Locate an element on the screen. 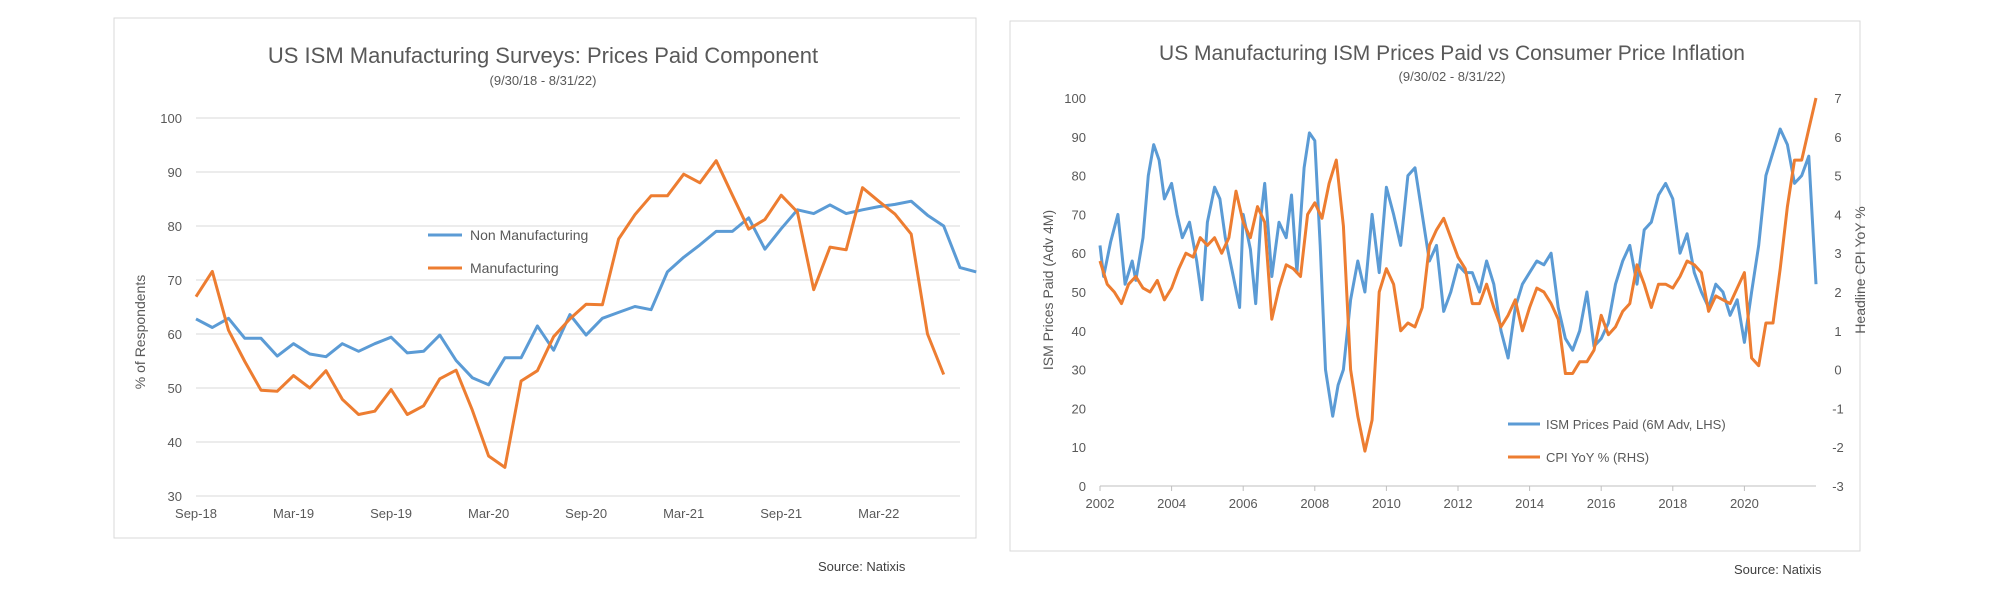 Image resolution: width=2016 pixels, height=594 pixels. chart2-x-tick-label: 2012 is located at coordinates (1458, 503).